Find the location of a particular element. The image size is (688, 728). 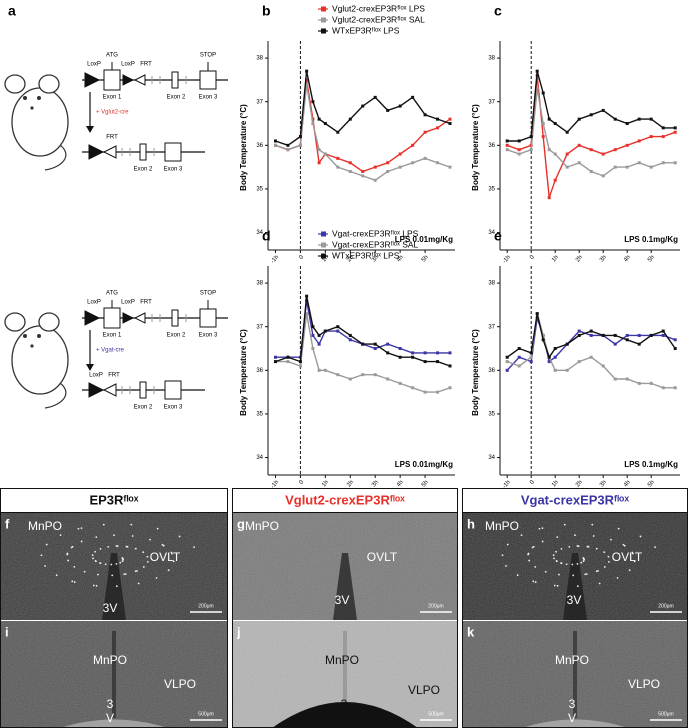

label: STOP is located at coordinates (208, 56).